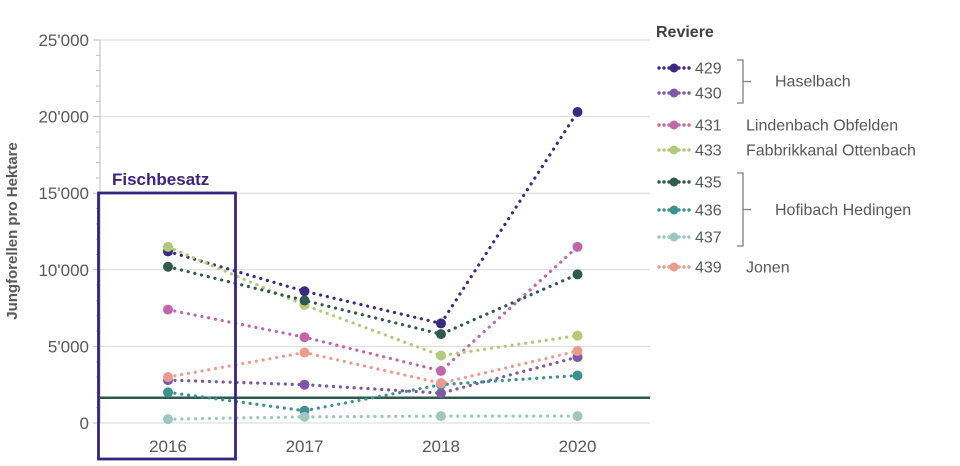 The height and width of the screenshot is (466, 960). What do you see at coordinates (813, 82) in the screenshot?
I see `legend-group-label: Haselbach` at bounding box center [813, 82].